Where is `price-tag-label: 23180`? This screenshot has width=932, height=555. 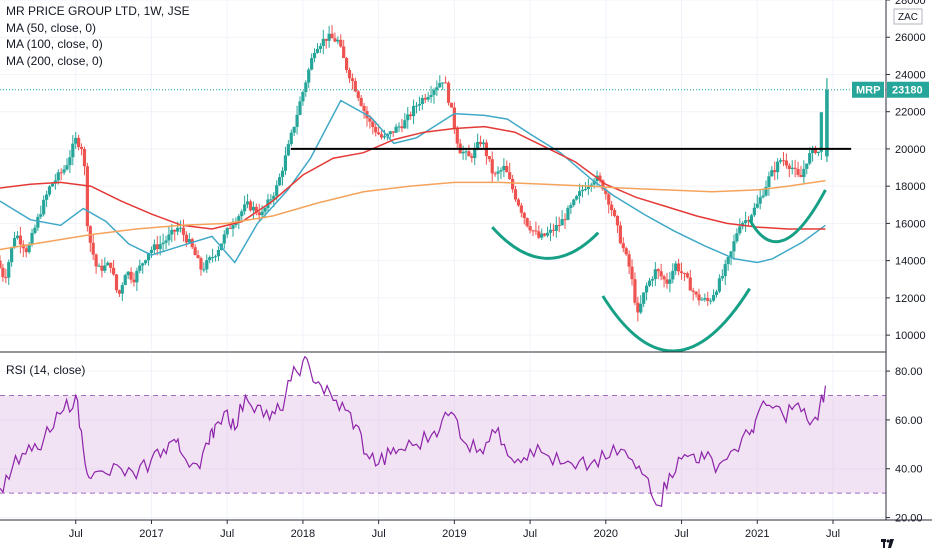
price-tag-label: 23180 is located at coordinates (907, 91).